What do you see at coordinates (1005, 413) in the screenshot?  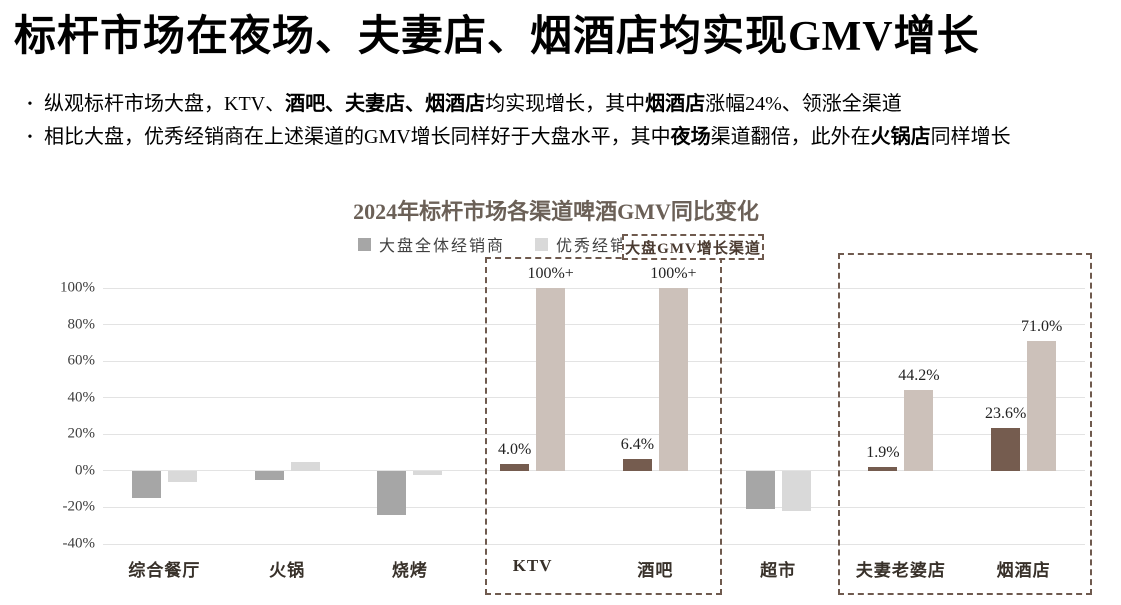 I see `bar-value-label: 23.6%` at bounding box center [1005, 413].